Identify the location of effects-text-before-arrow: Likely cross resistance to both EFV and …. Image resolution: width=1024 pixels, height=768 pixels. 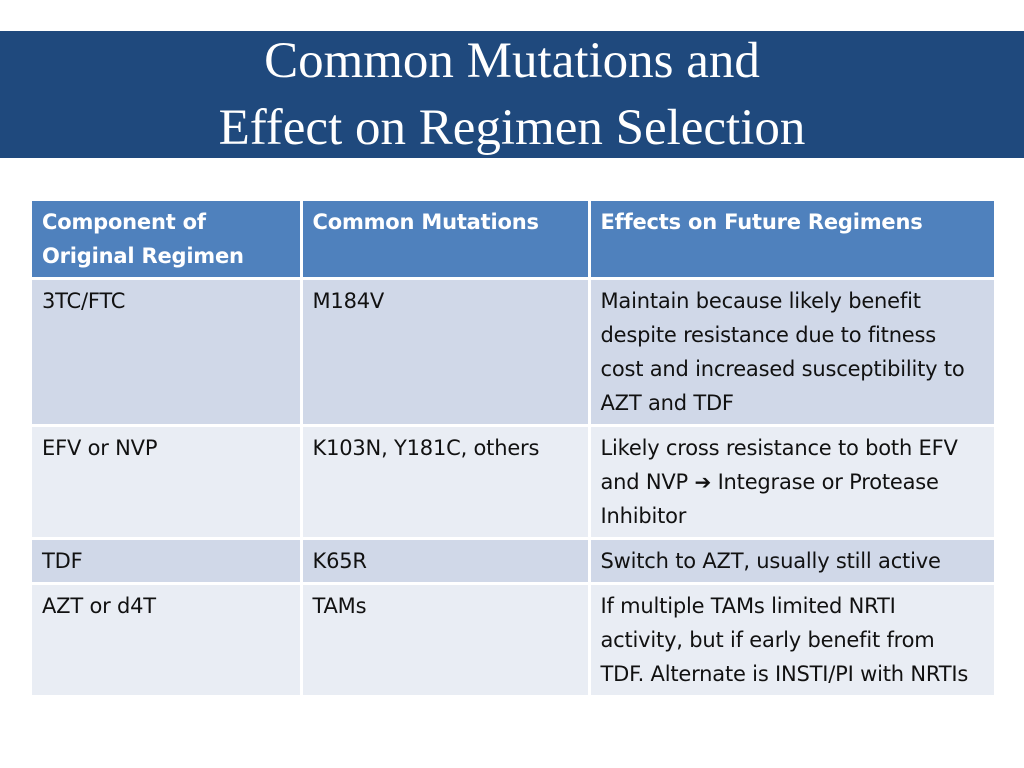
(779, 465).